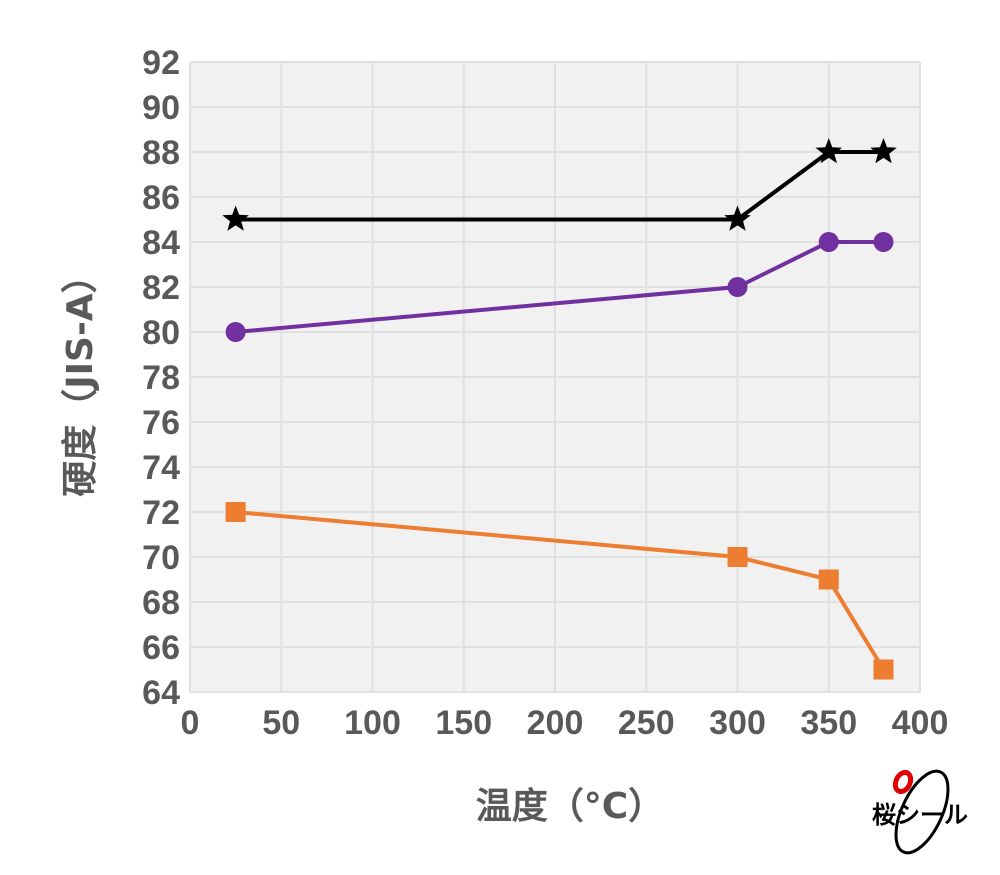 The image size is (1000, 875). Describe the element at coordinates (161, 108) in the screenshot. I see `y-tick-label: 90` at that location.